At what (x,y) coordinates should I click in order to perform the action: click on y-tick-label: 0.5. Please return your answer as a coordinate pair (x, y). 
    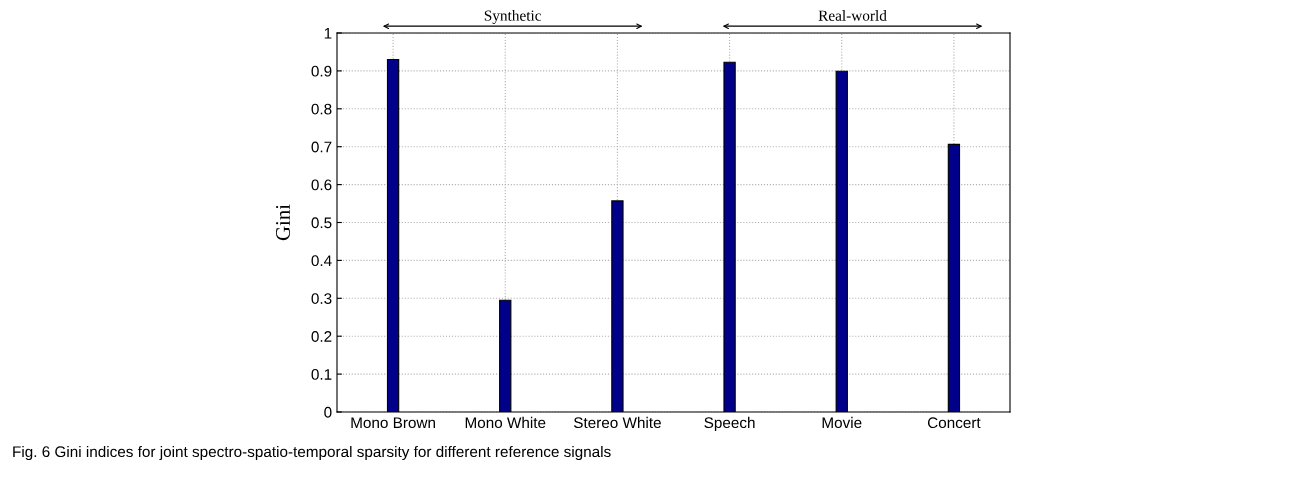
    Looking at the image, I should click on (321, 223).